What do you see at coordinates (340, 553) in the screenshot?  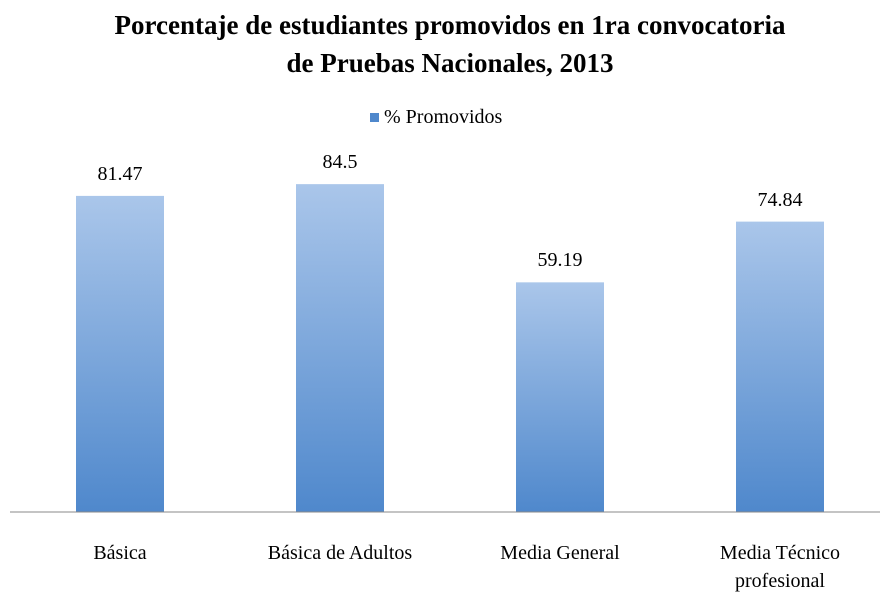 I see `x-tick-label: Básica de Adultos` at bounding box center [340, 553].